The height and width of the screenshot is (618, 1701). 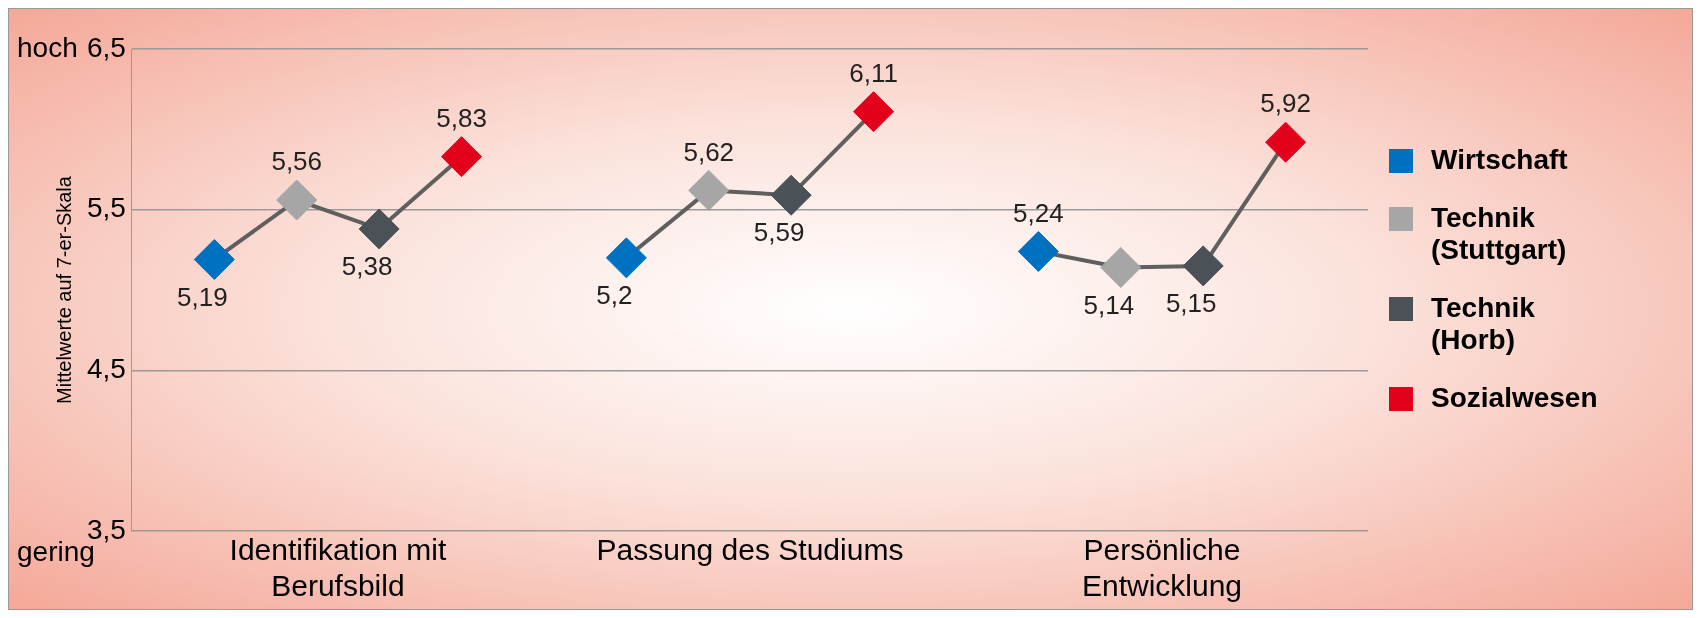 What do you see at coordinates (1162, 568) in the screenshot?
I see `x-tick-label: Persönliche Entwicklung` at bounding box center [1162, 568].